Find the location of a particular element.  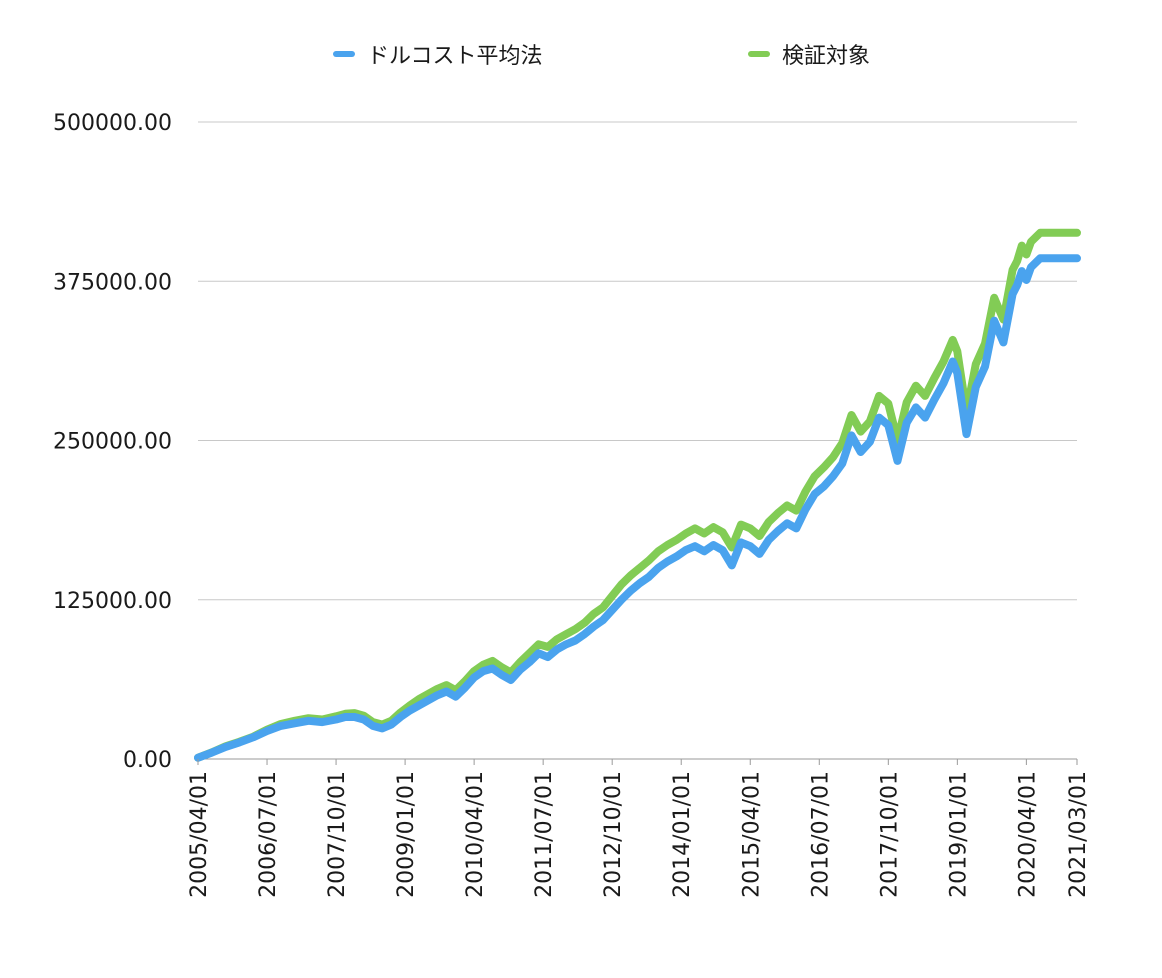

y-axis-ticks: 0.00 125000.00 250000.00 375000.00 500000.00 is located at coordinates (112, 442).